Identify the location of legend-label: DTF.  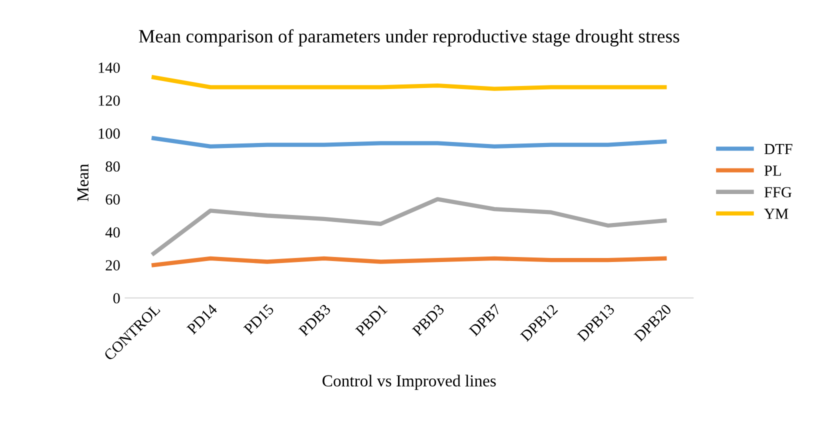
(778, 149).